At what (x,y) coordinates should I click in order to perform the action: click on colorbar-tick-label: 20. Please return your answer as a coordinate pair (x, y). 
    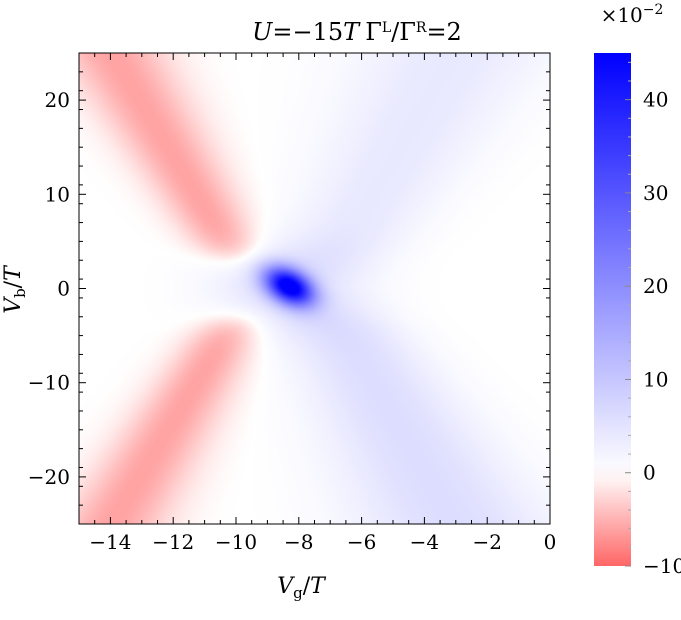
    Looking at the image, I should click on (655, 286).